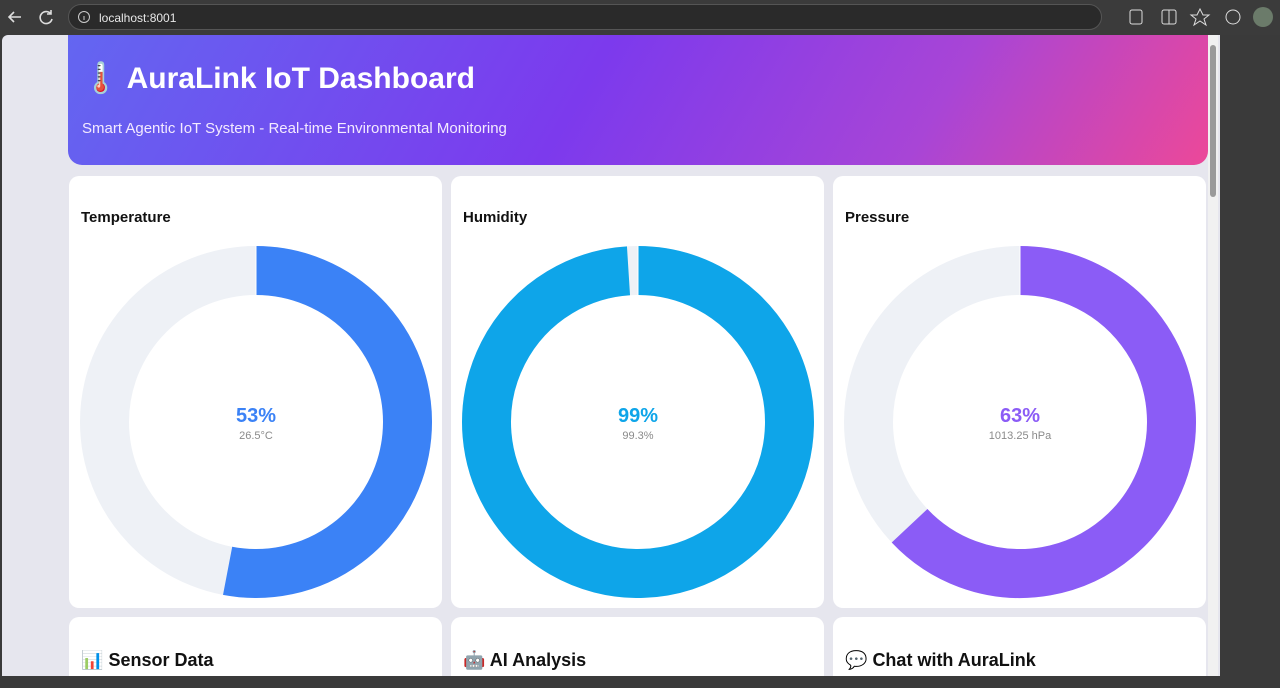 This screenshot has width=1280, height=688. Describe the element at coordinates (856, 660) in the screenshot. I see `panel-icon: 💬` at that location.